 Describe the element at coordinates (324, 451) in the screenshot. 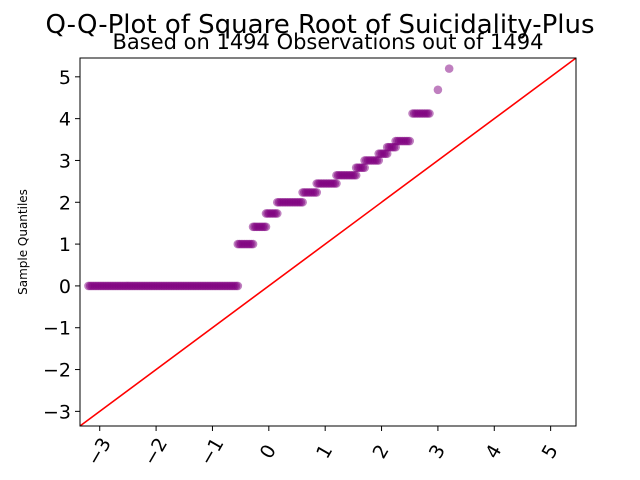

I see `x-tick-label: 1` at that location.